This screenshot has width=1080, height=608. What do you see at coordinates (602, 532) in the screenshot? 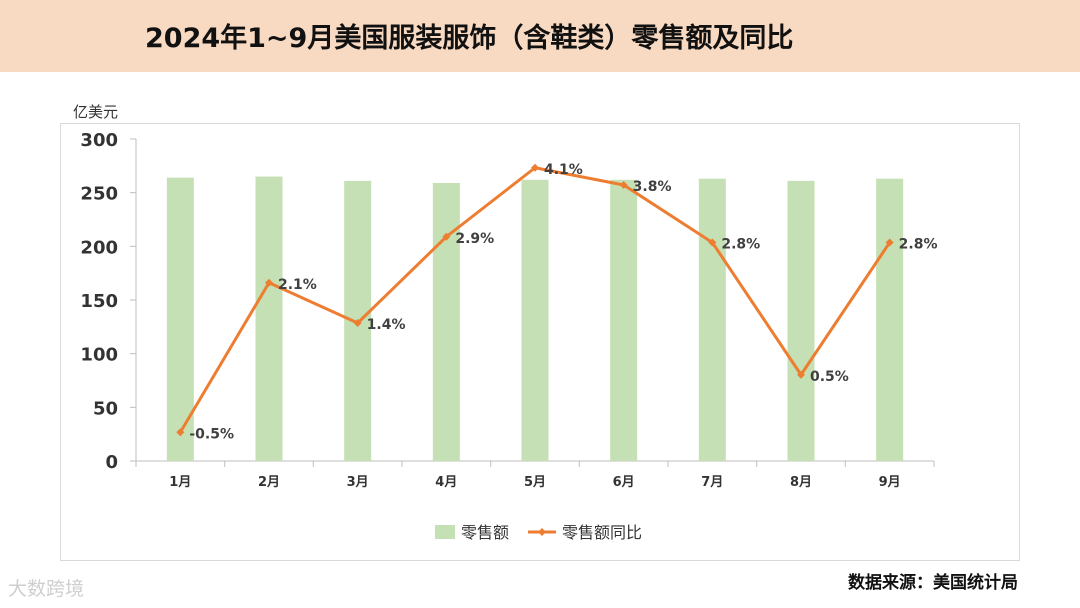
I see `legend-label-line: 零售额同比` at bounding box center [602, 532].